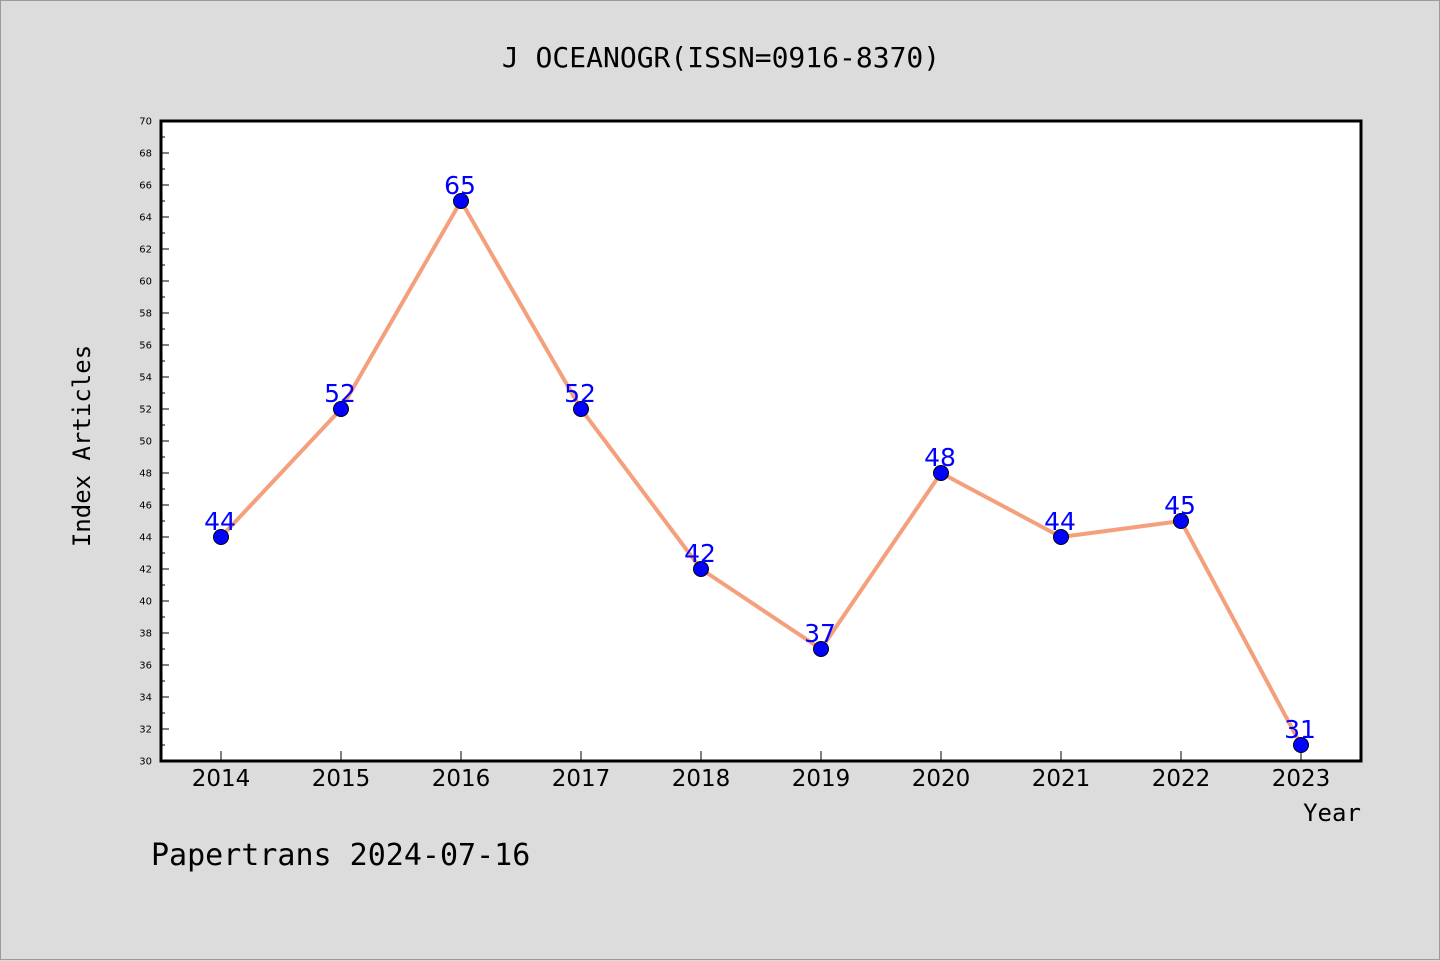  What do you see at coordinates (1181, 779) in the screenshot?
I see `x-tick-label: 2022` at bounding box center [1181, 779].